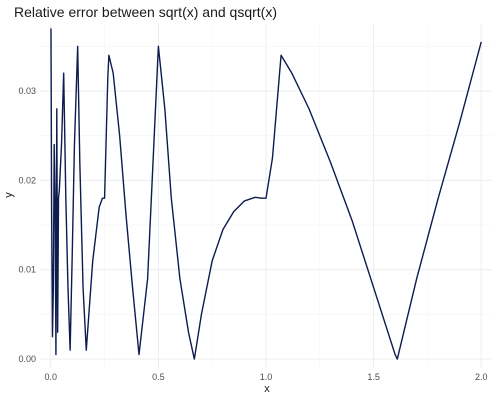 The image size is (500, 400). I want to click on y-axis-title: y, so click(9, 195).